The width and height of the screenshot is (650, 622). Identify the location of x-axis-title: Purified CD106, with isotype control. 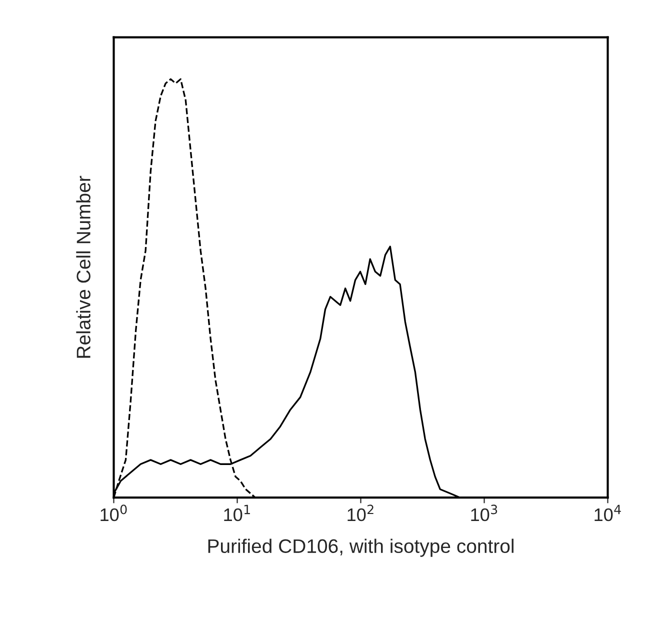
(361, 547).